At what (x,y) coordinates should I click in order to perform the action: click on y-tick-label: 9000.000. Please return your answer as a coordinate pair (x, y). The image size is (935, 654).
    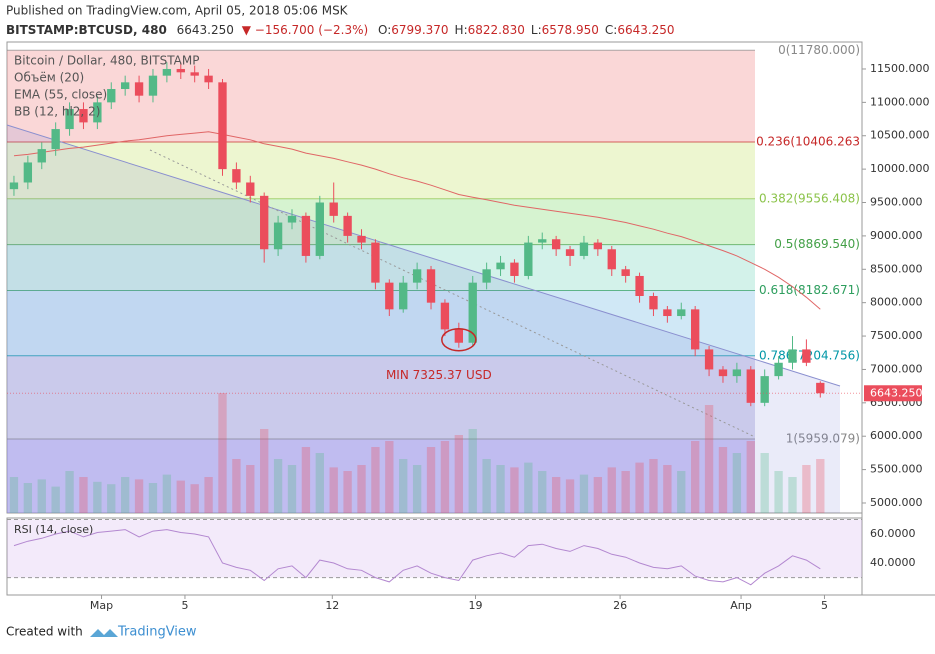
    Looking at the image, I should click on (896, 235).